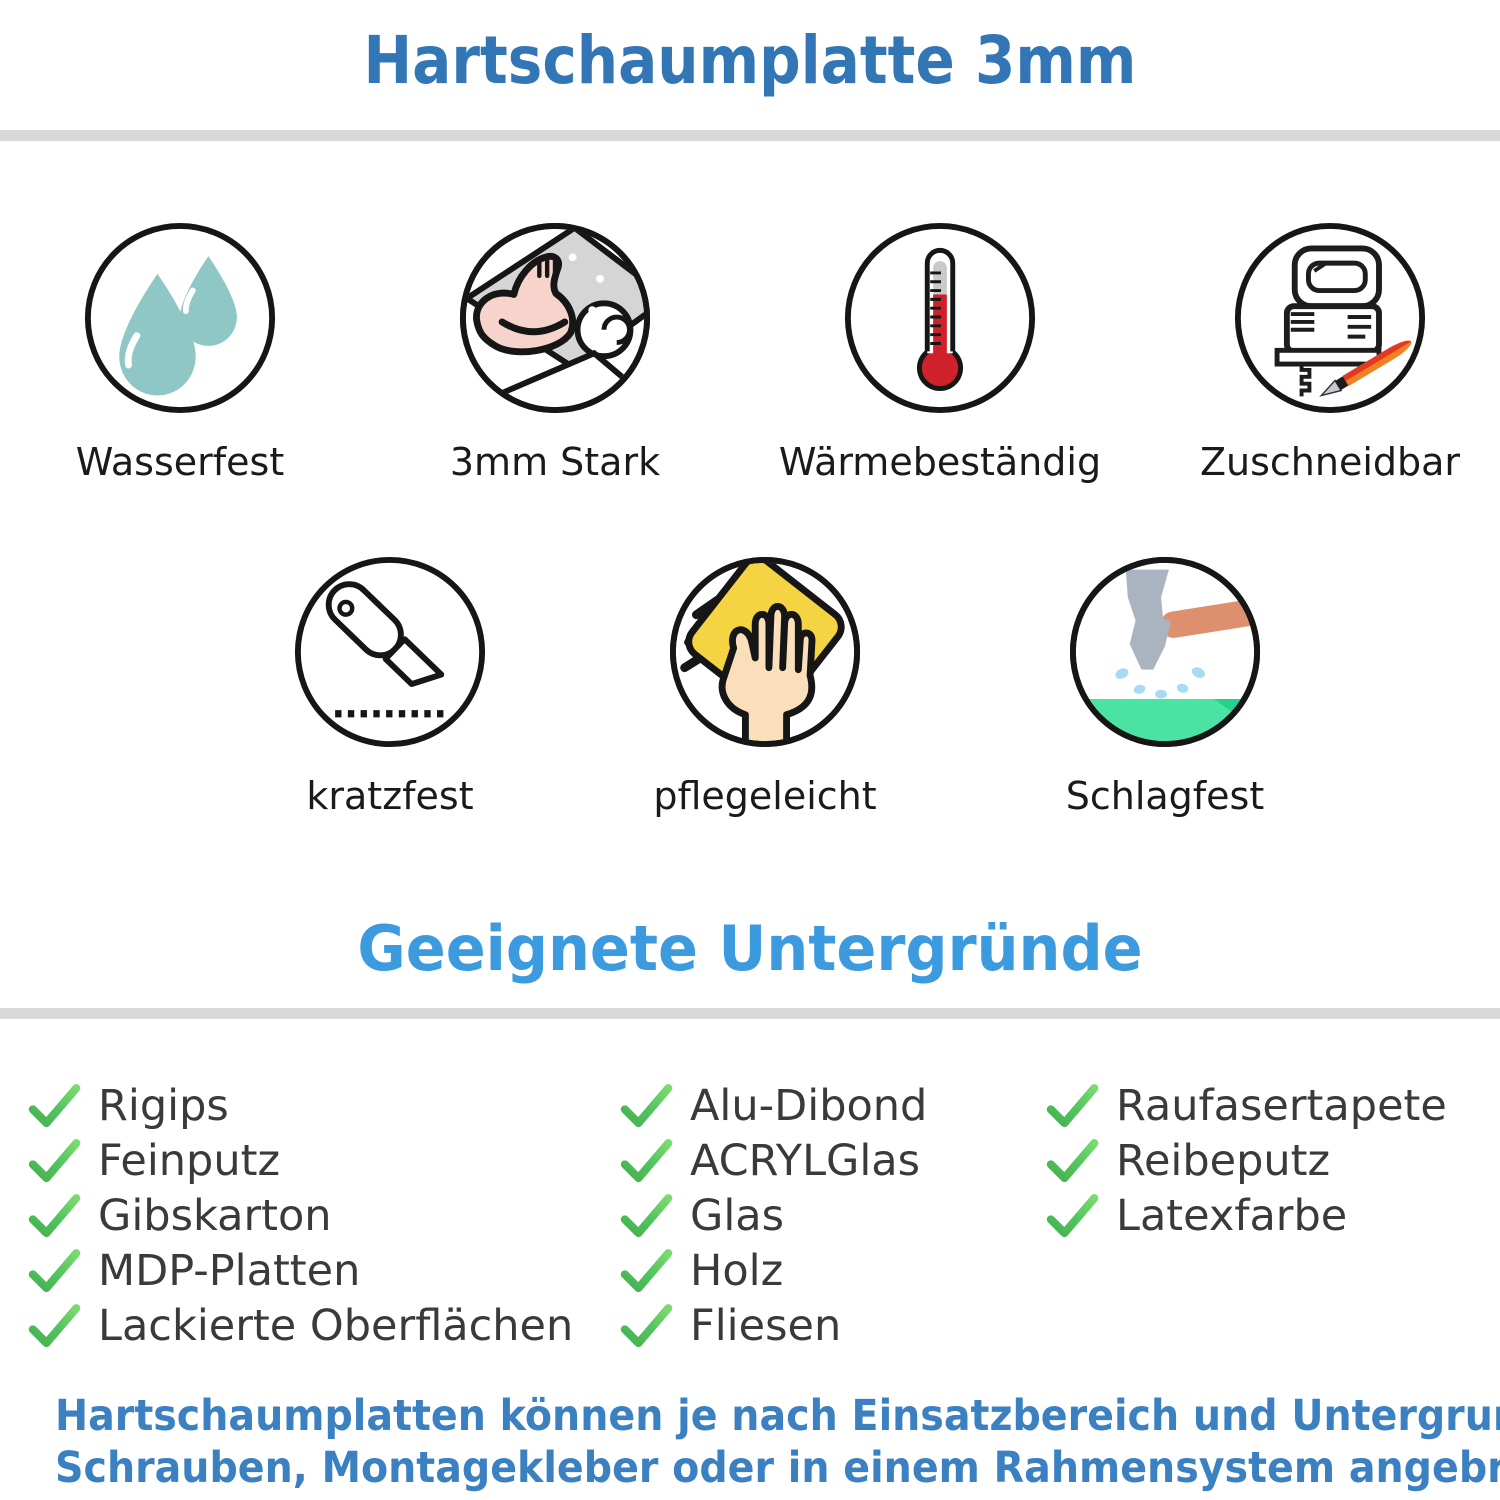  Describe the element at coordinates (390, 796) in the screenshot. I see `feature-label: kratzfest` at that location.